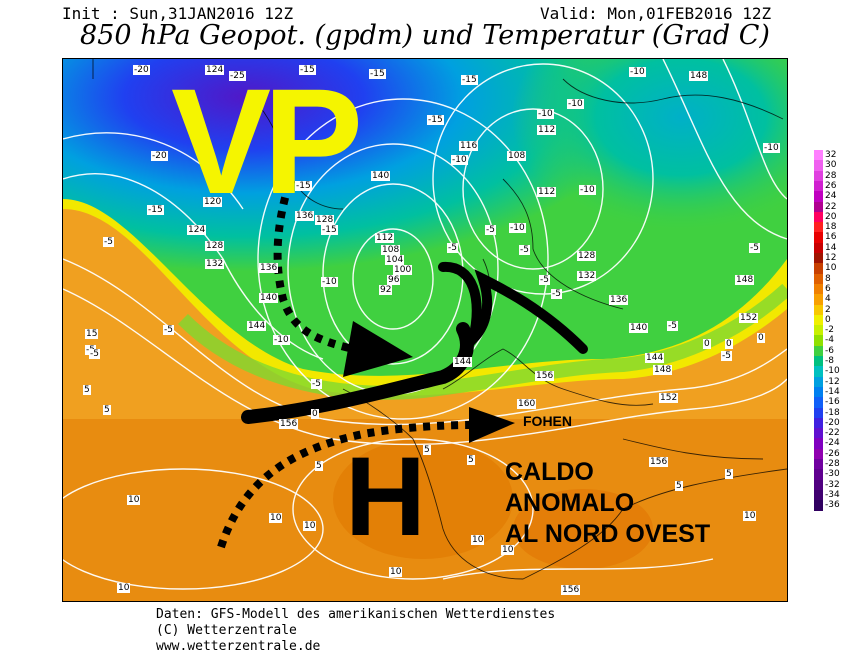 The image size is (850, 657). I want to click on legend-value: 16, so click(831, 237).